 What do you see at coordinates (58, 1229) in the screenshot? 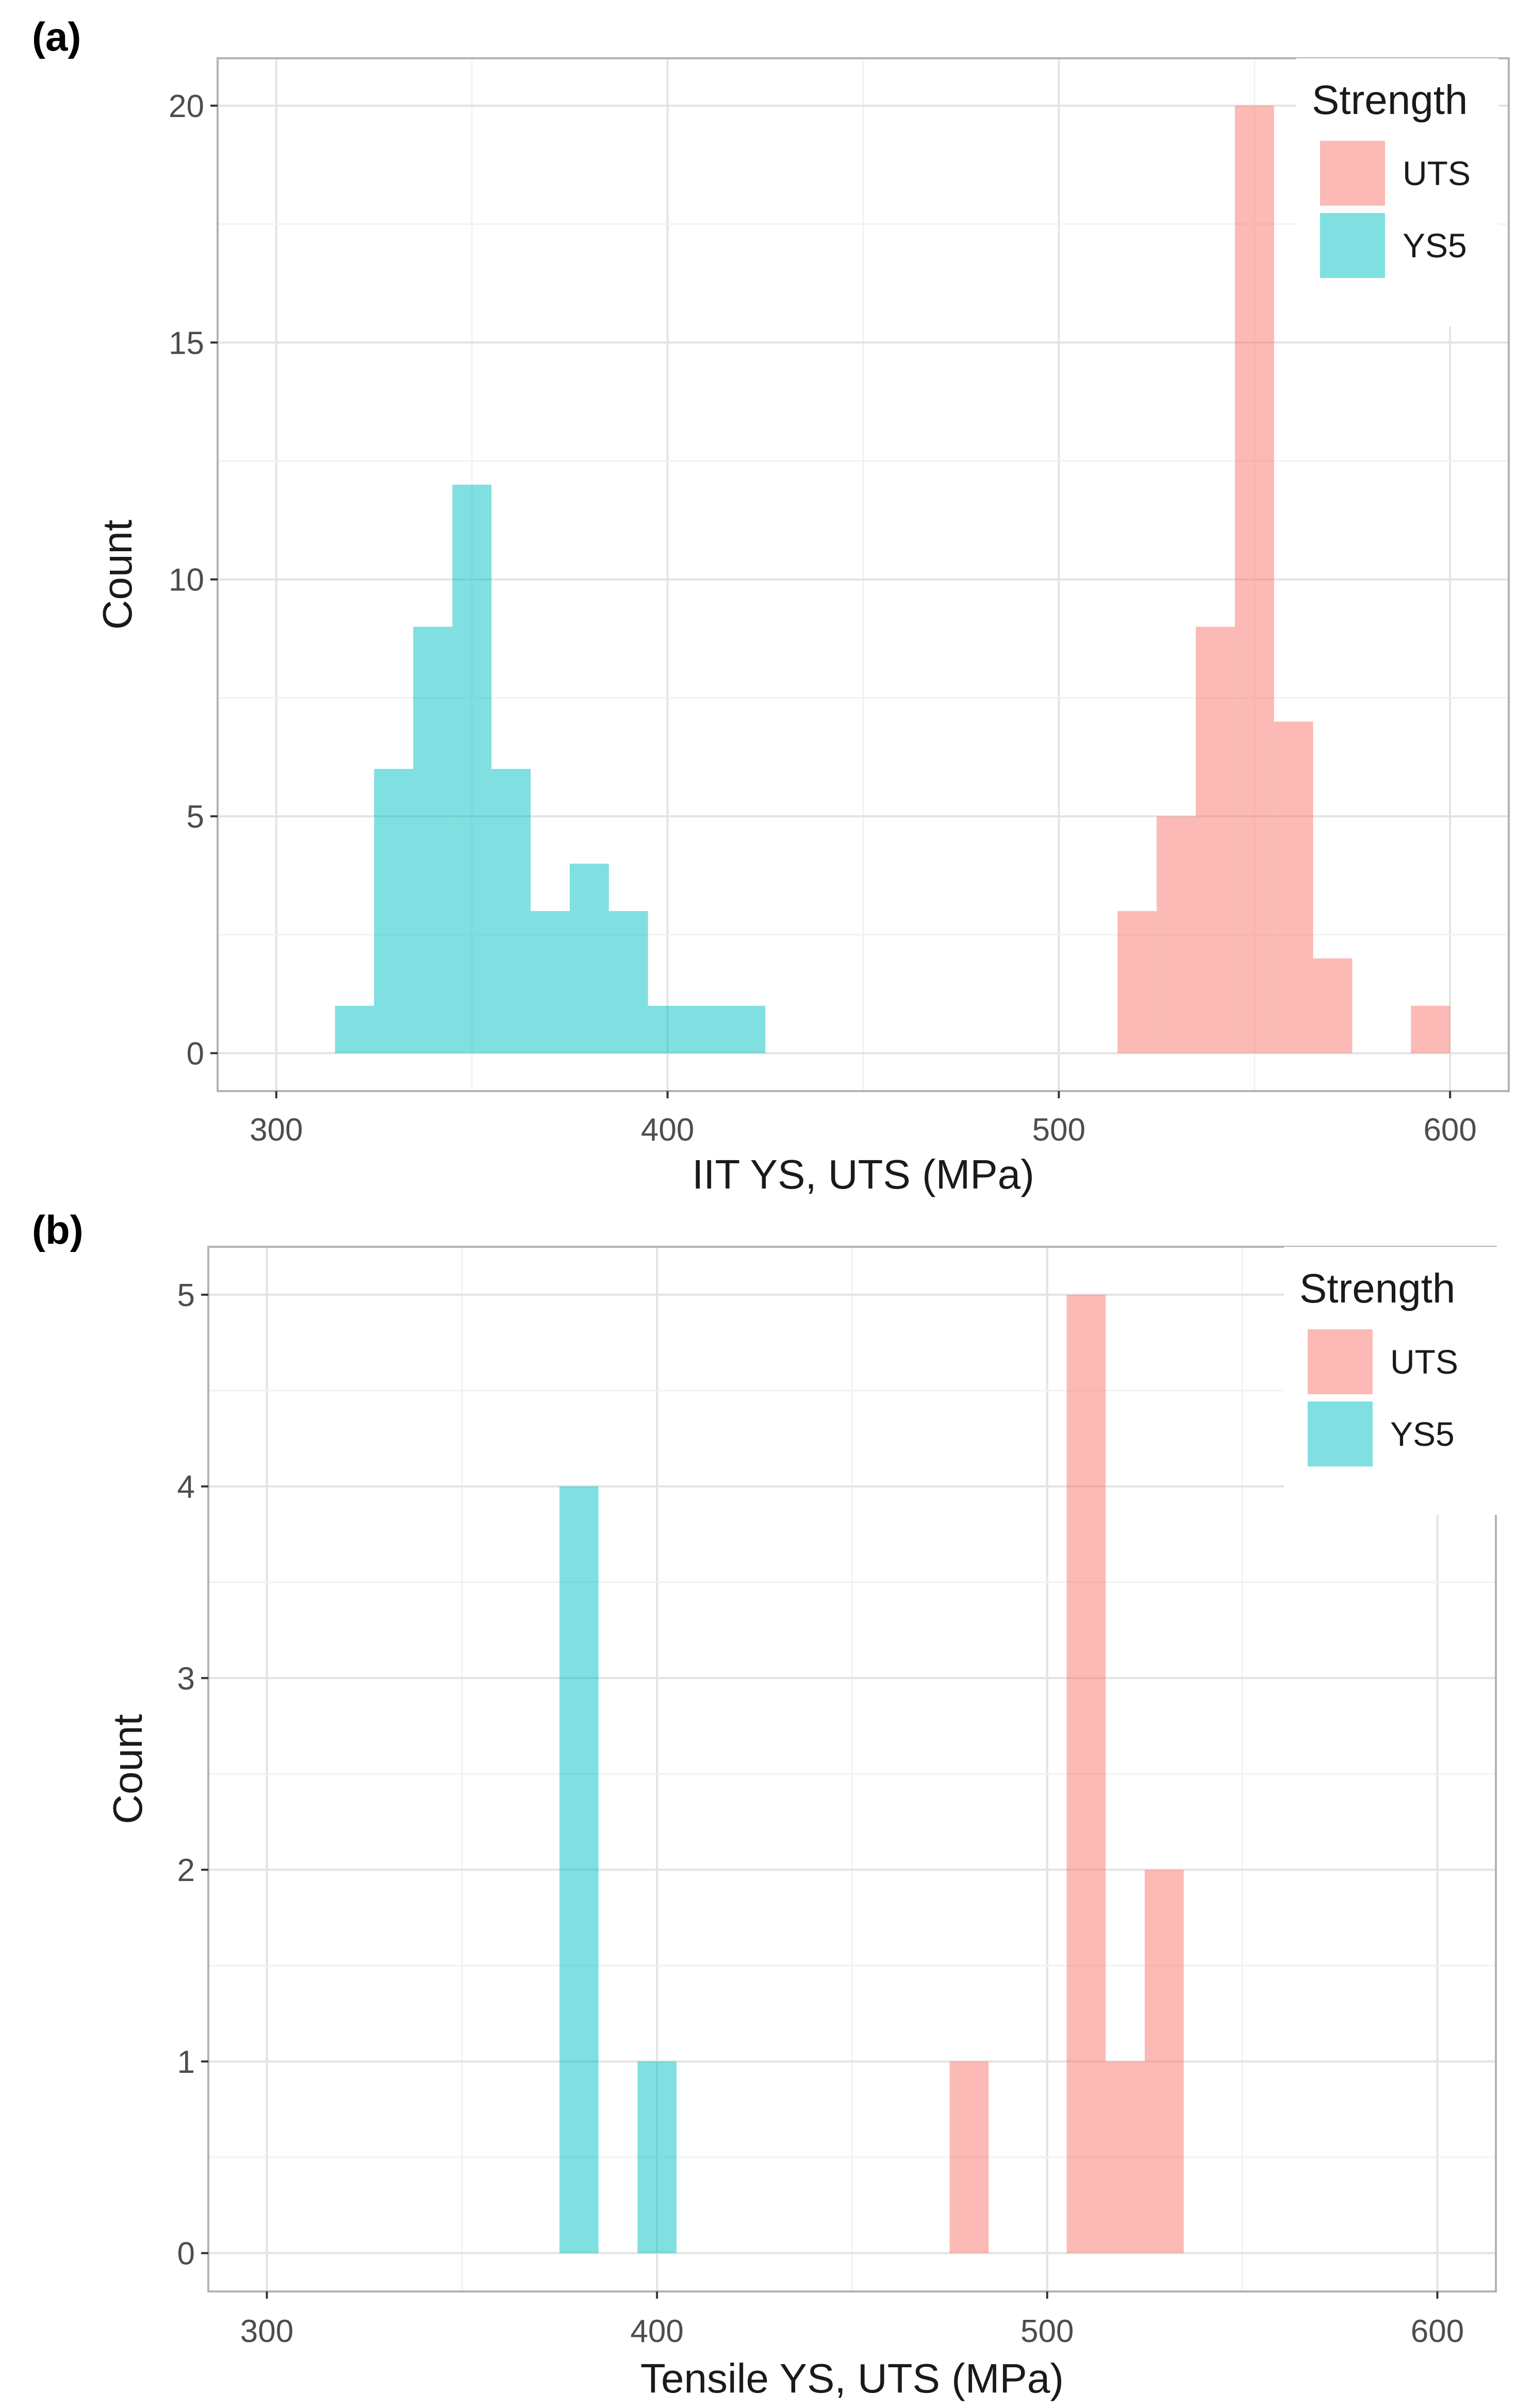
I see `panel-label: (b)` at bounding box center [58, 1229].